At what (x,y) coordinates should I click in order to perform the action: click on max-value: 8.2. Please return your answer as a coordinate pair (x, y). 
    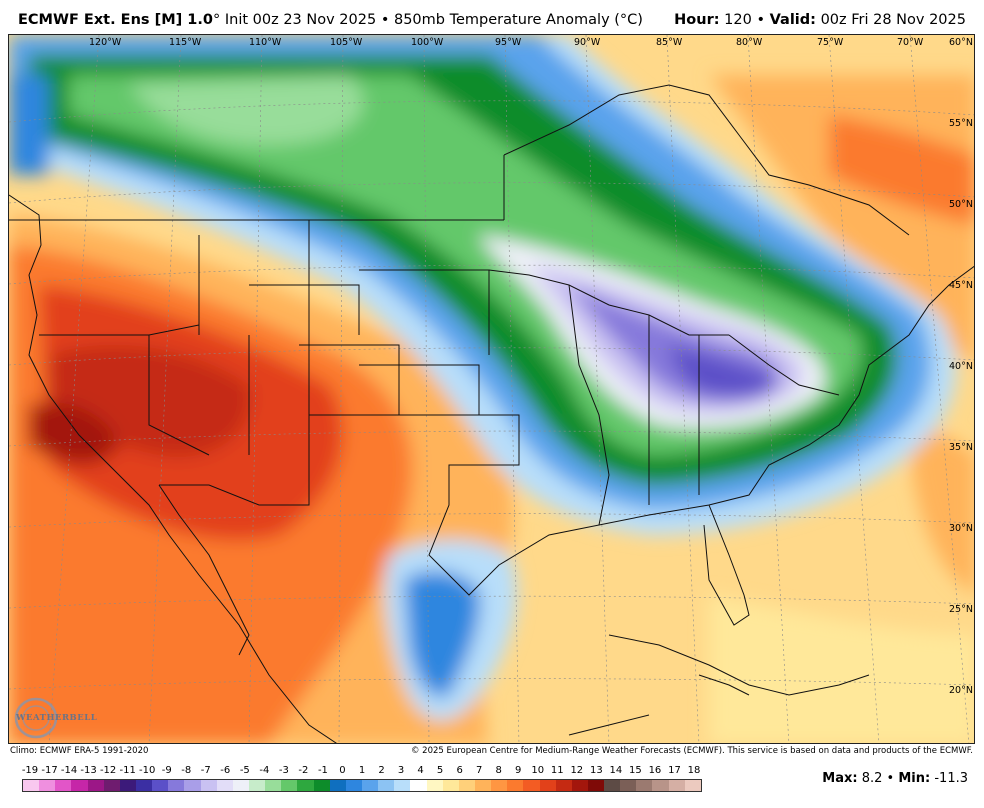
    Looking at the image, I should click on (872, 778).